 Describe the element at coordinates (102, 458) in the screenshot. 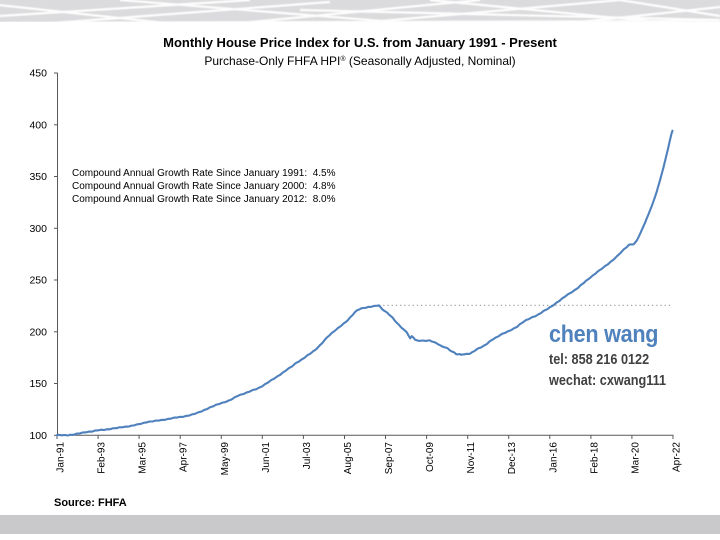

I see `svg-text: Feb-93` at that location.